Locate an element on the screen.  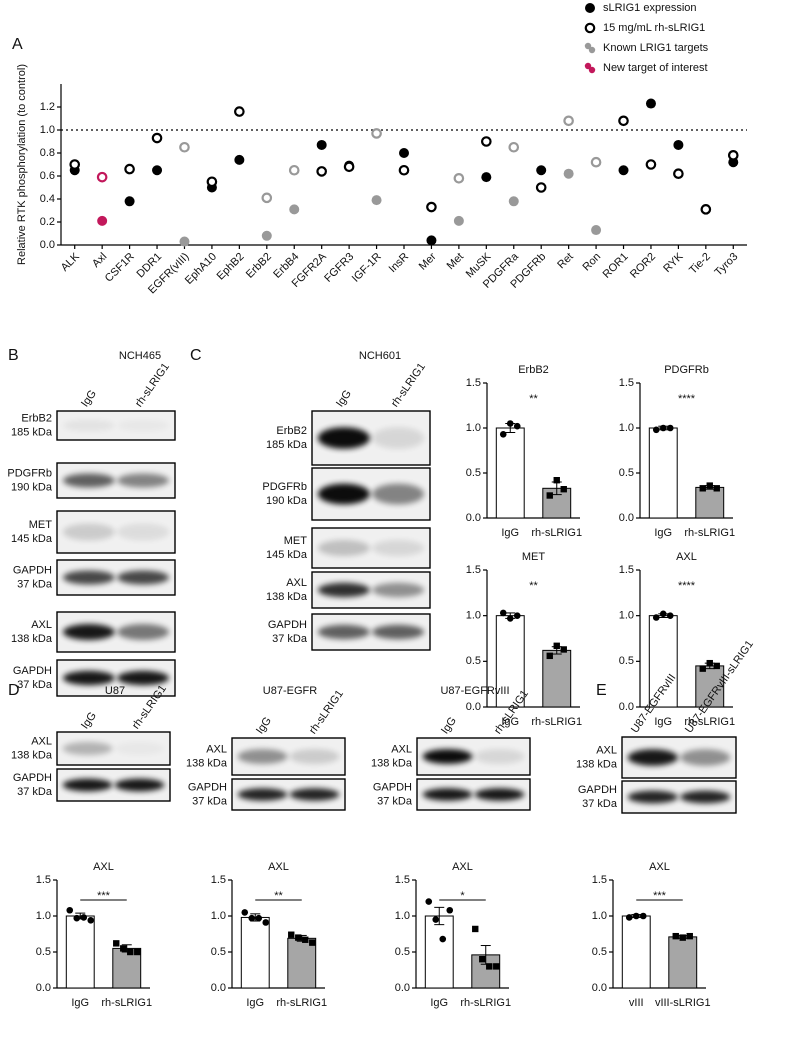
row-size: 185 kDa is located at coordinates (287, 445).